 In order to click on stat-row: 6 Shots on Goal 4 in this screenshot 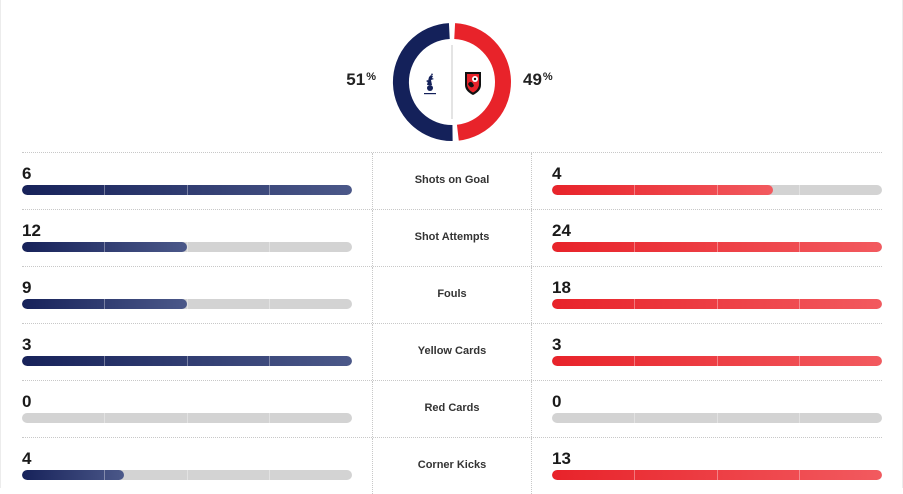, I will do `click(452, 180)`.